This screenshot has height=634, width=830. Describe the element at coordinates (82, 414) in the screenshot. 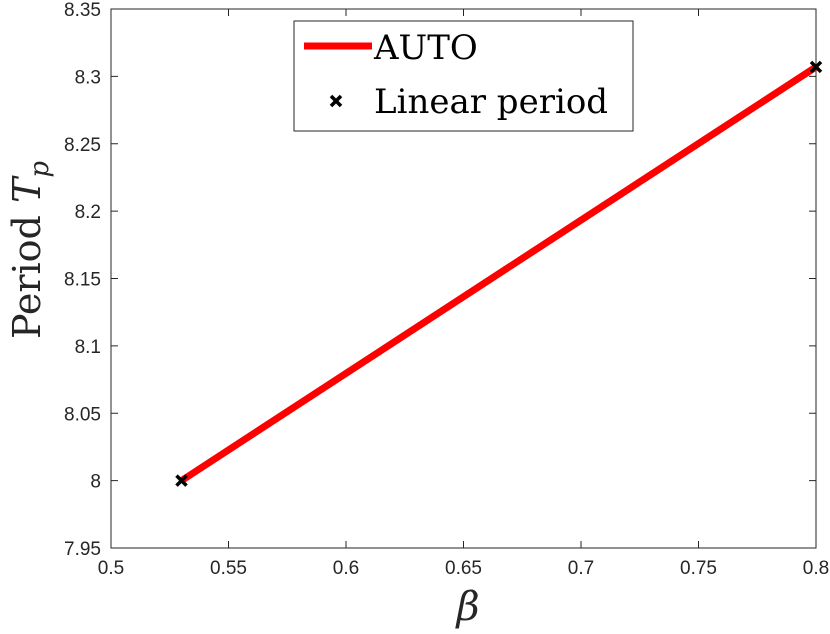

I see `y-tick-label: 8.05` at that location.